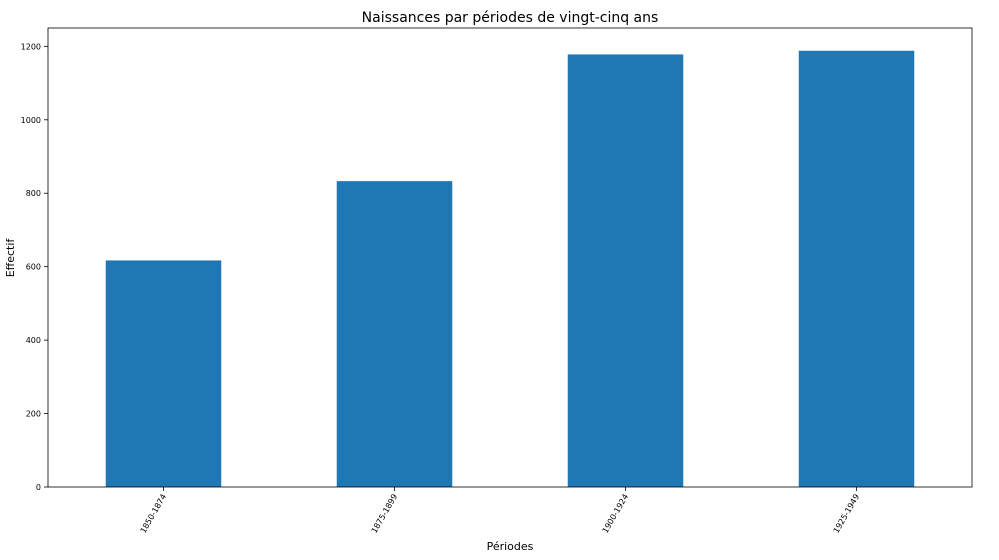 The width and height of the screenshot is (999, 560). What do you see at coordinates (31, 120) in the screenshot?
I see `y-tick-label: 1000` at bounding box center [31, 120].